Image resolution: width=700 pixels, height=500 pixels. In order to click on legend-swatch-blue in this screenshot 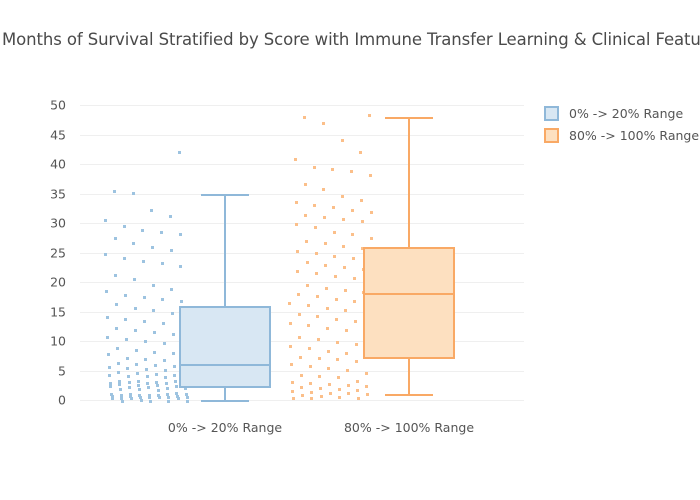, I will do `click(551, 113)`.